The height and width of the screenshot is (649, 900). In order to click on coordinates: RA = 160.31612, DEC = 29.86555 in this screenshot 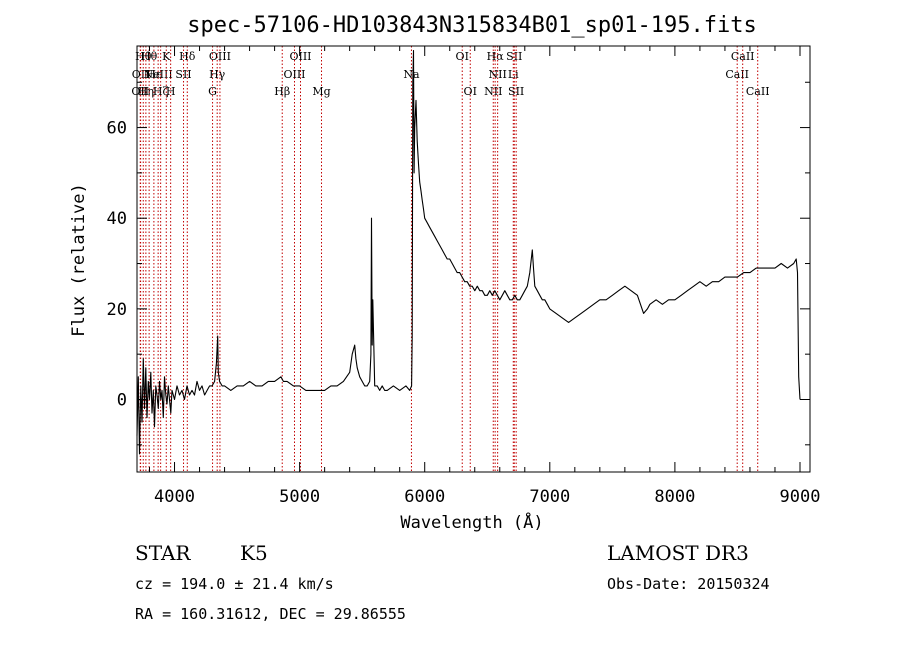, I will do `click(270, 614)`.